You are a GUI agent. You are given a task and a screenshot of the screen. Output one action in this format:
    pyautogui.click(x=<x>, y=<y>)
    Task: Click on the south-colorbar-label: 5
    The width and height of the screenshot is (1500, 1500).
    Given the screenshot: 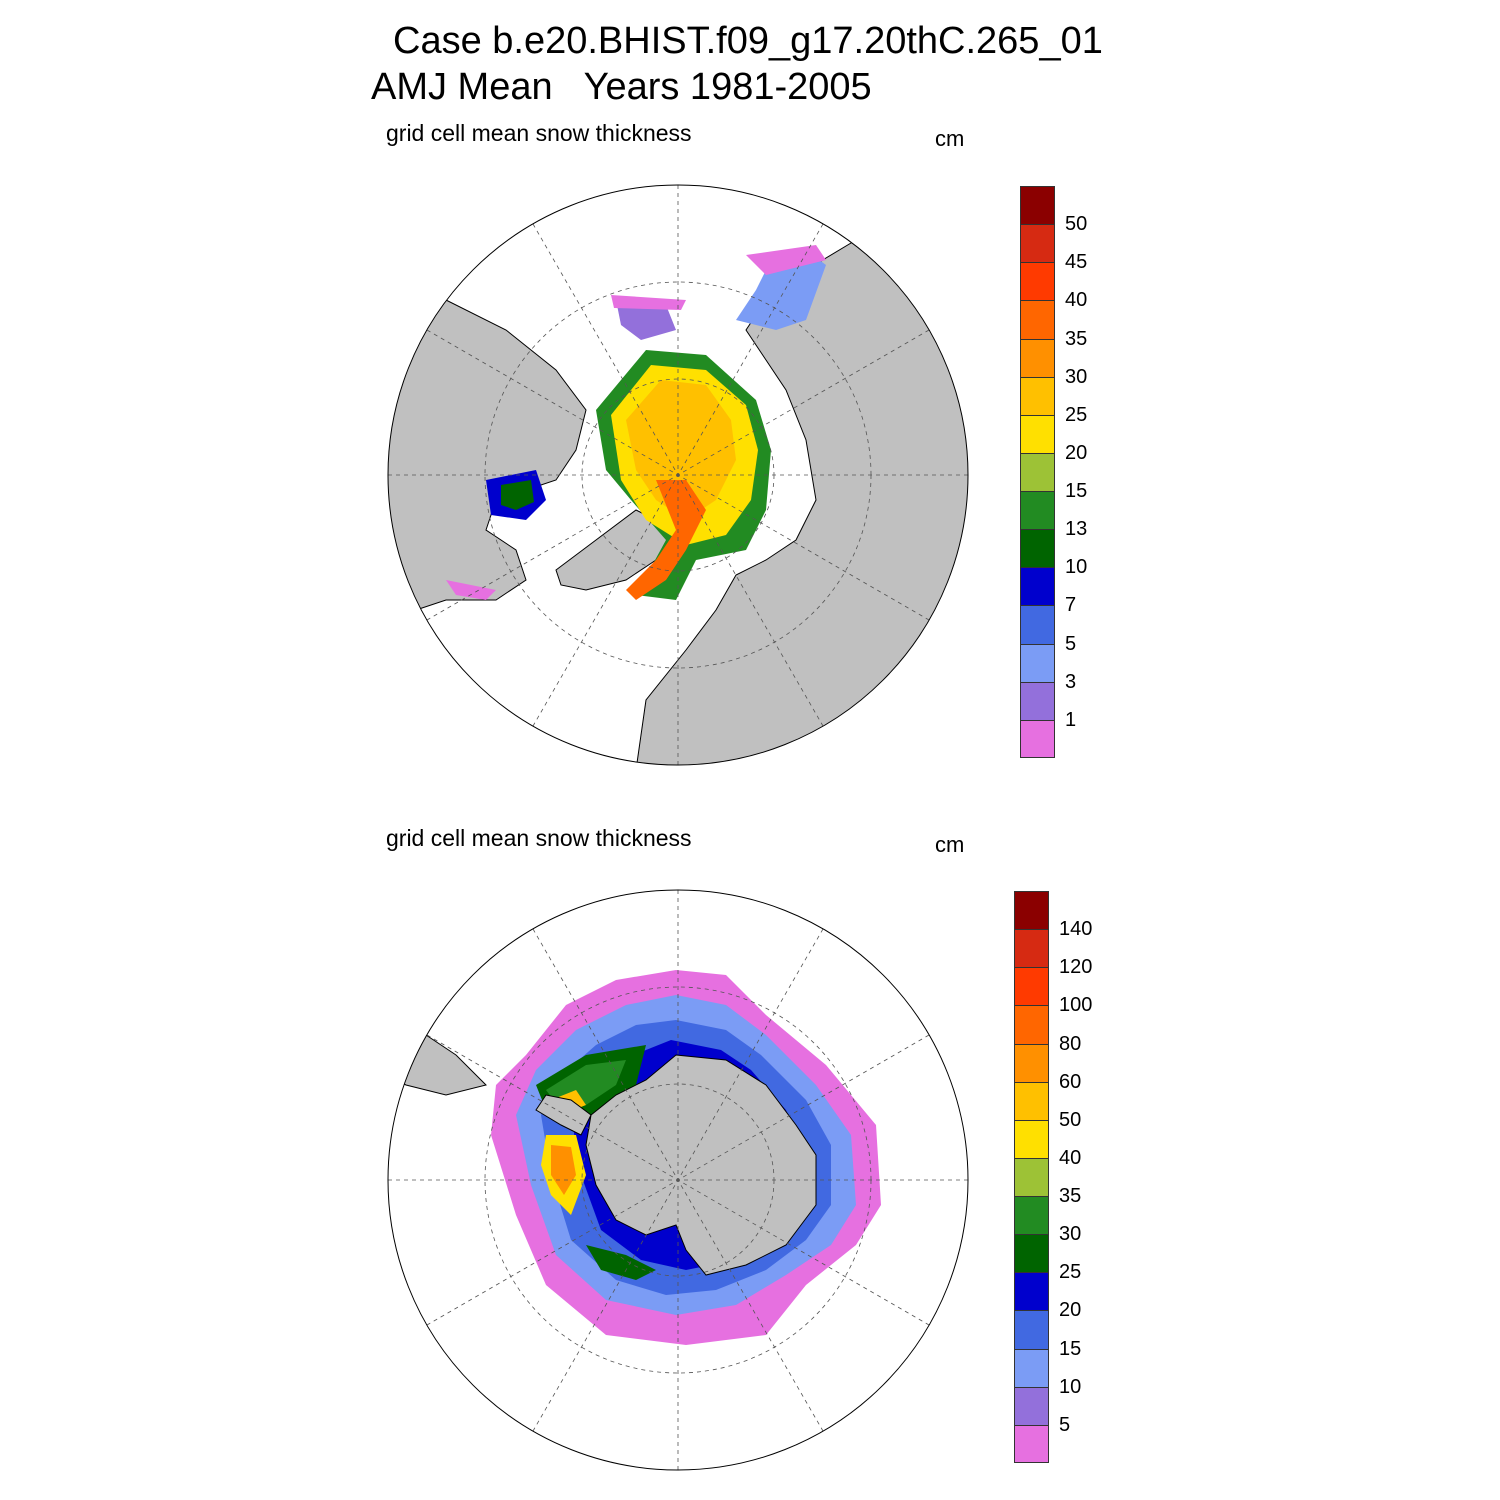 What is the action you would take?
    pyautogui.click(x=1065, y=1424)
    